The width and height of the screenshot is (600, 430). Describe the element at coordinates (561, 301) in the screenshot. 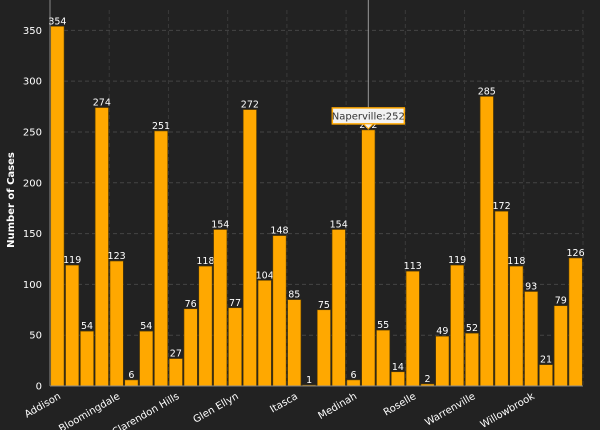

I see `value-label: 79` at that location.